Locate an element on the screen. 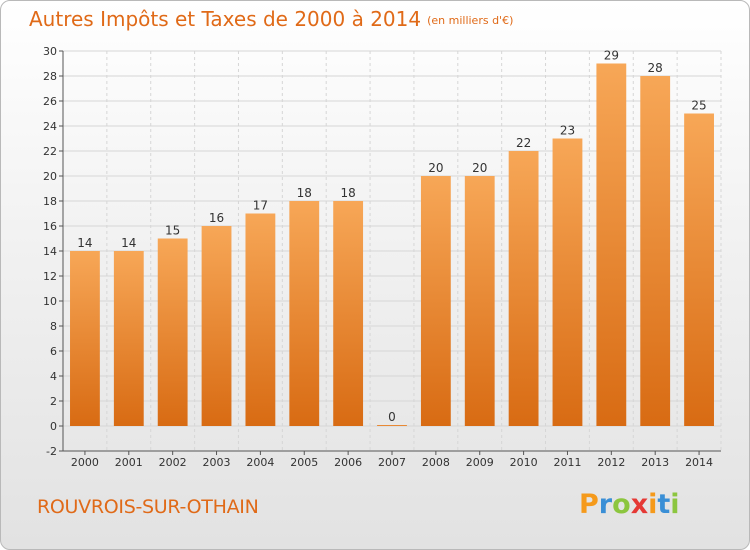 This screenshot has width=750, height=550. x-tick-label-2001: 2001 is located at coordinates (129, 462).